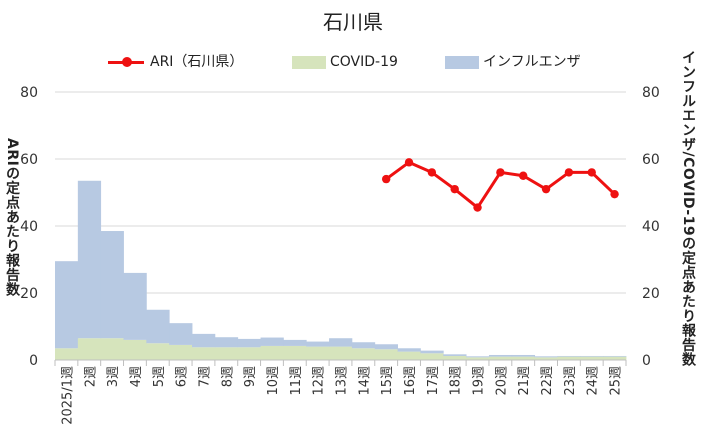 This screenshot has width=706, height=448. I want to click on y-tick-right-0: 0, so click(646, 361).